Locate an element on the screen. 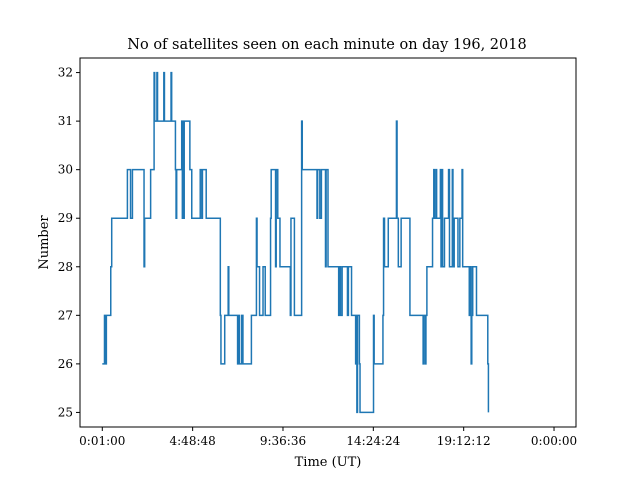 Image resolution: width=640 pixels, height=480 pixels. y-tick-label: 31 is located at coordinates (65, 121).